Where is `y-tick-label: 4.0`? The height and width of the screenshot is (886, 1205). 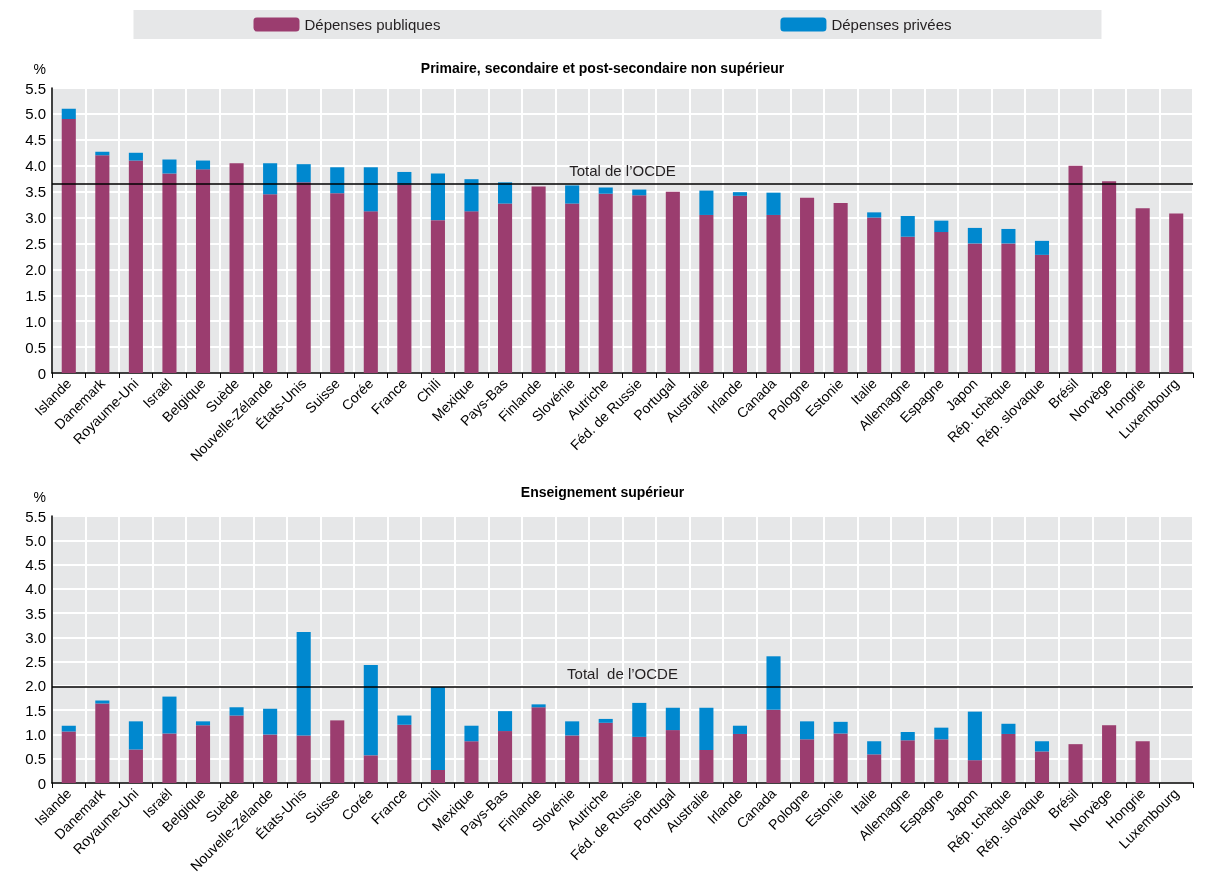 y-tick-label: 4.0 is located at coordinates (35, 589).